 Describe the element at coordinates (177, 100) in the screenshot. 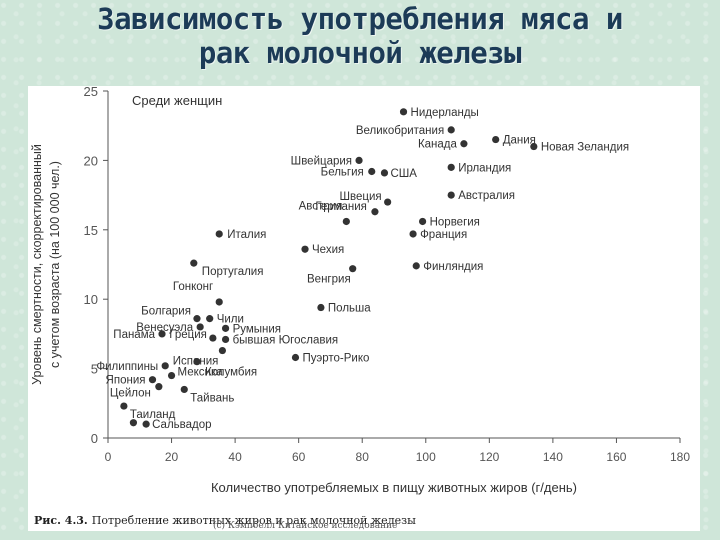

I see `chart-title: Среди женщин` at that location.